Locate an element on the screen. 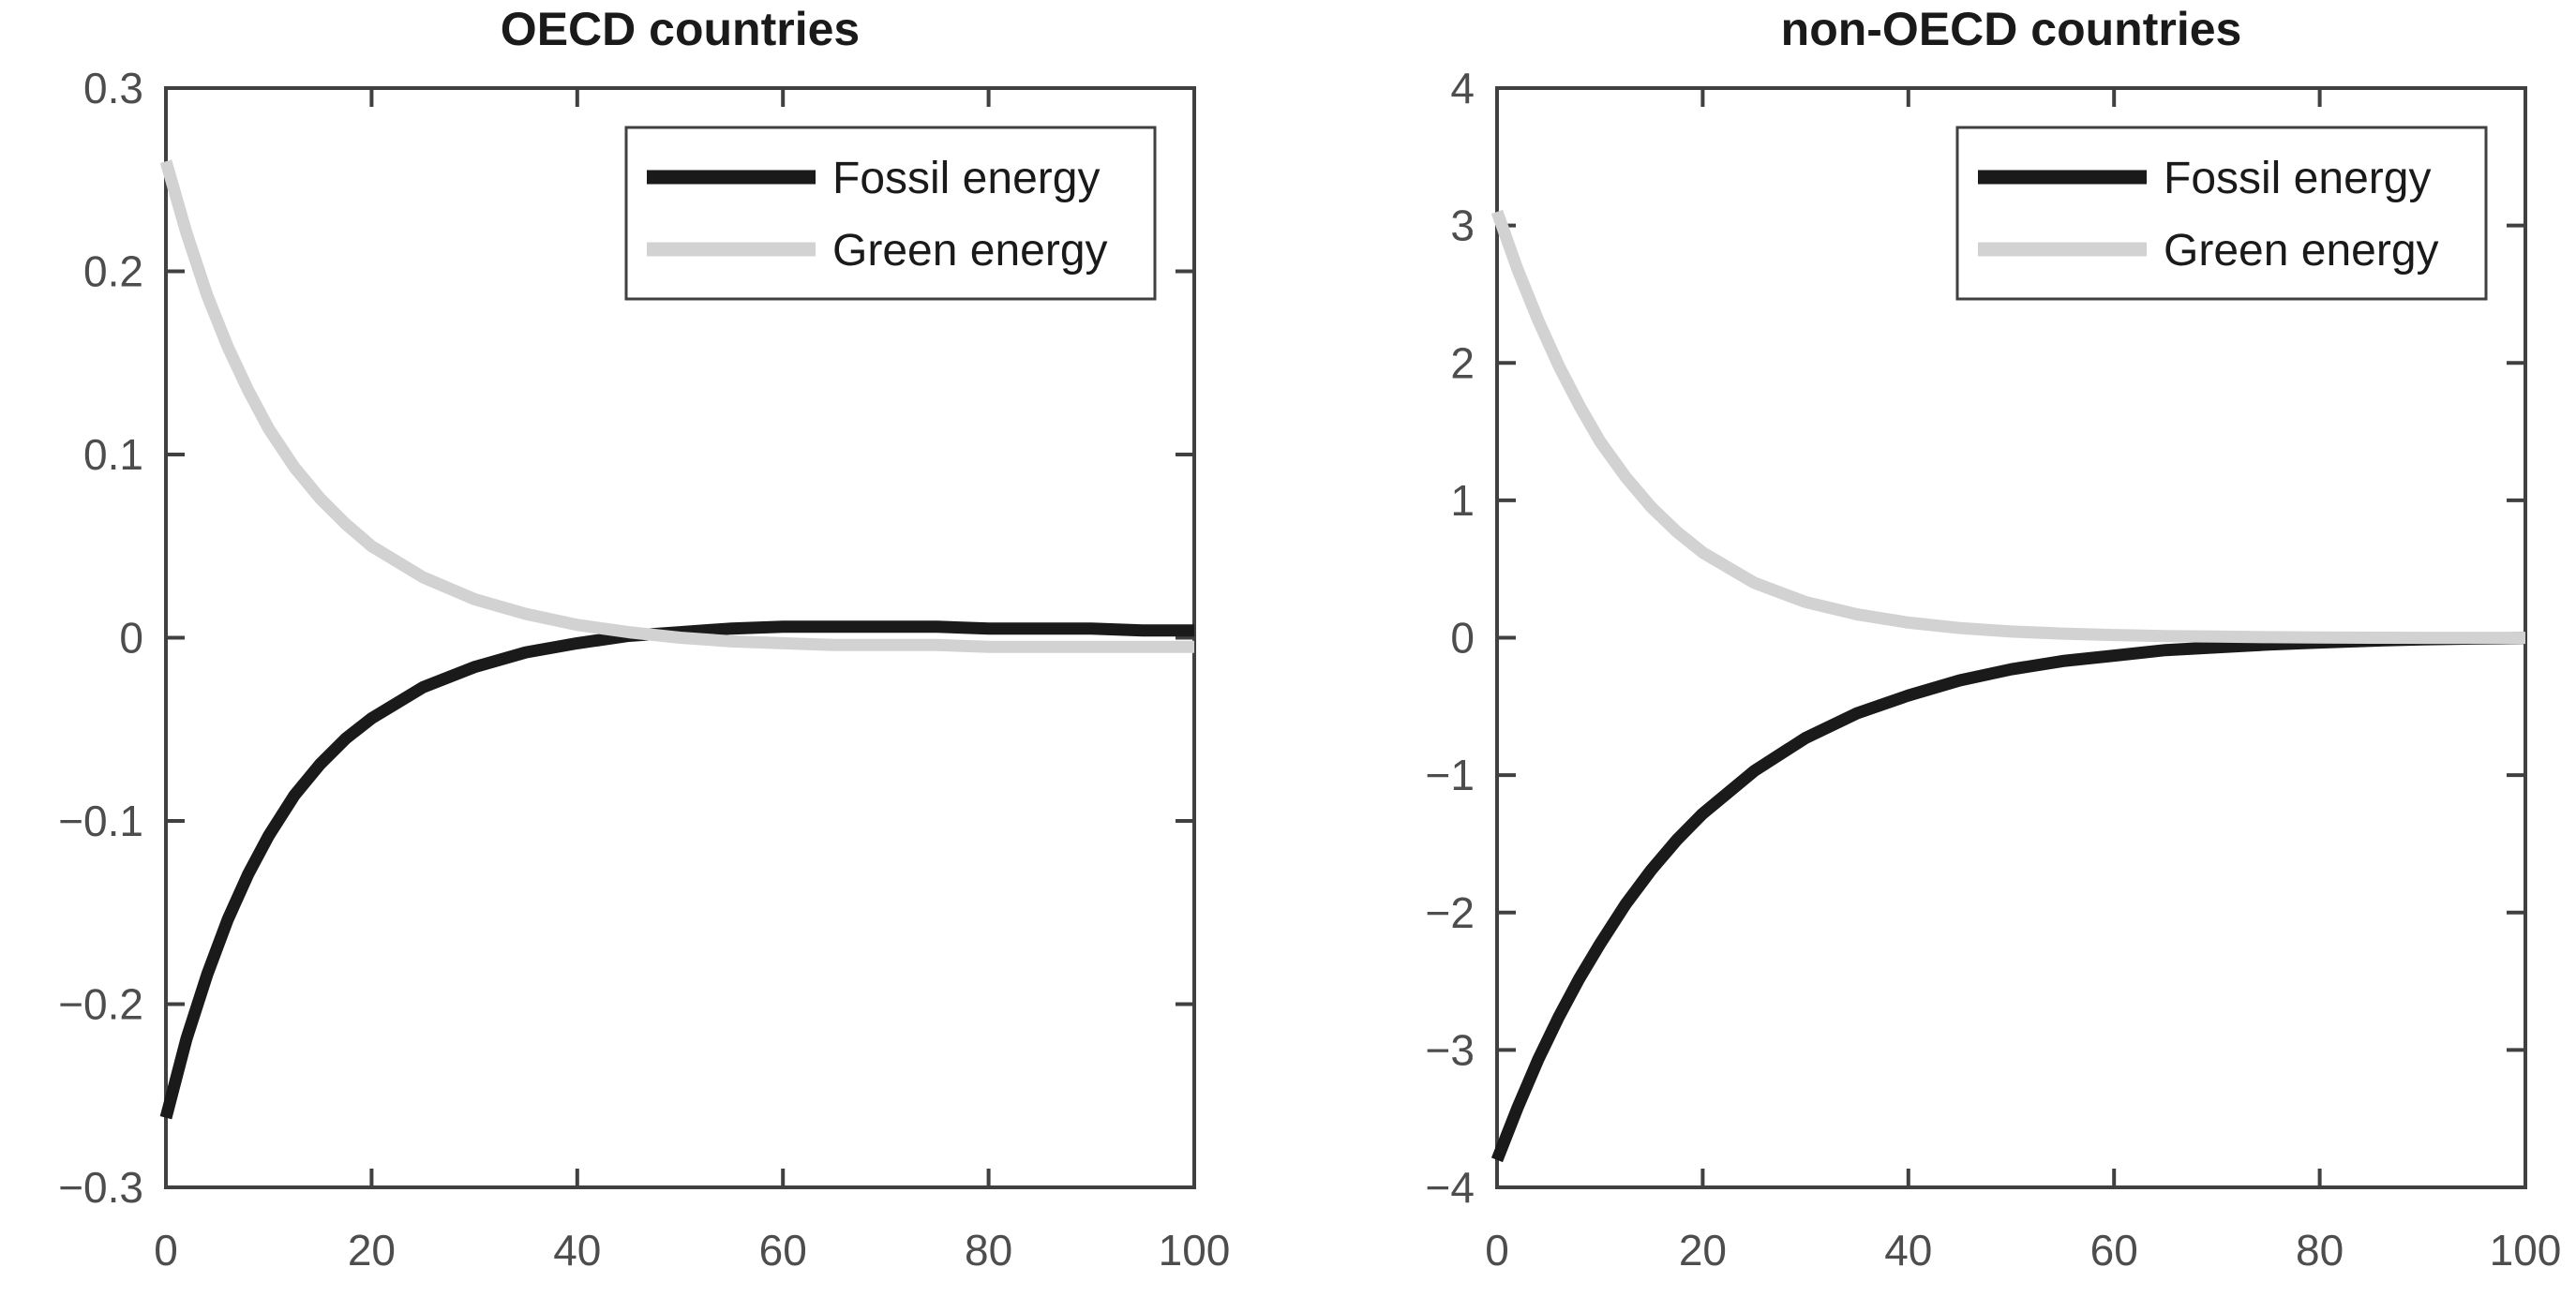  y-tick-label: 0.2 is located at coordinates (113, 271).